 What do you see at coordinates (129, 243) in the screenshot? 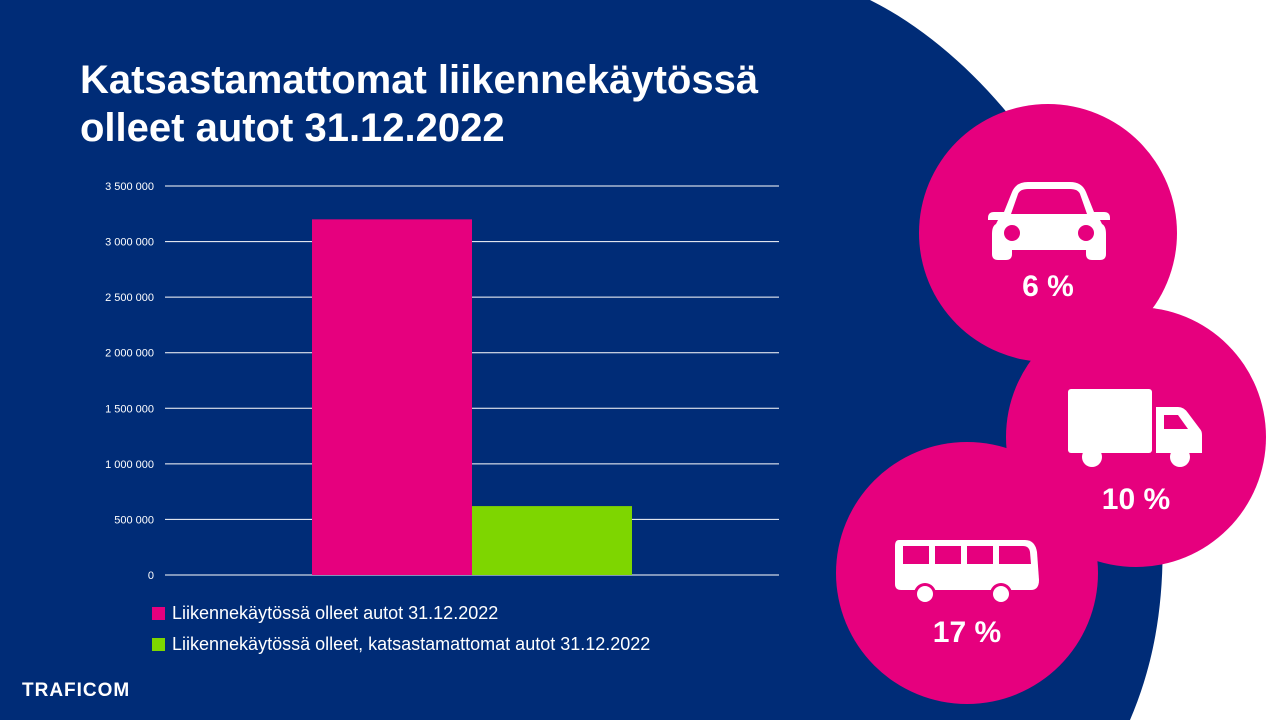
I see `y-tick-label: 3 000 000` at bounding box center [129, 243].